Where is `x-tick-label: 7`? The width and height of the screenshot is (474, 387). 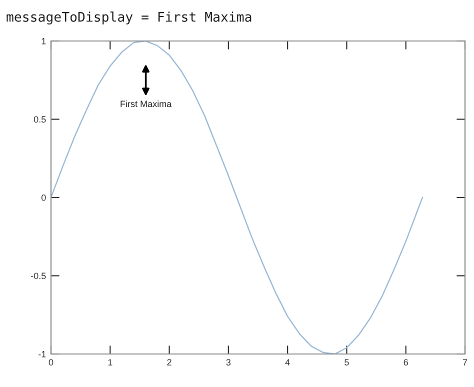
x-tick-label: 7 is located at coordinates (465, 362).